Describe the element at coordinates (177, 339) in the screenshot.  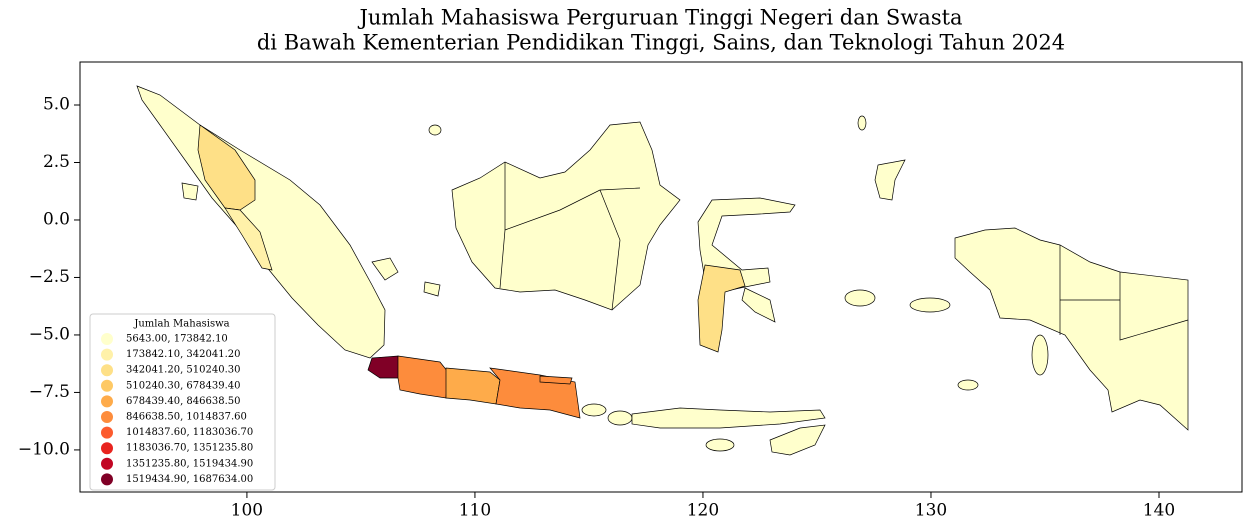
I see `legend-label: 5643.00, 173842.10` at that location.